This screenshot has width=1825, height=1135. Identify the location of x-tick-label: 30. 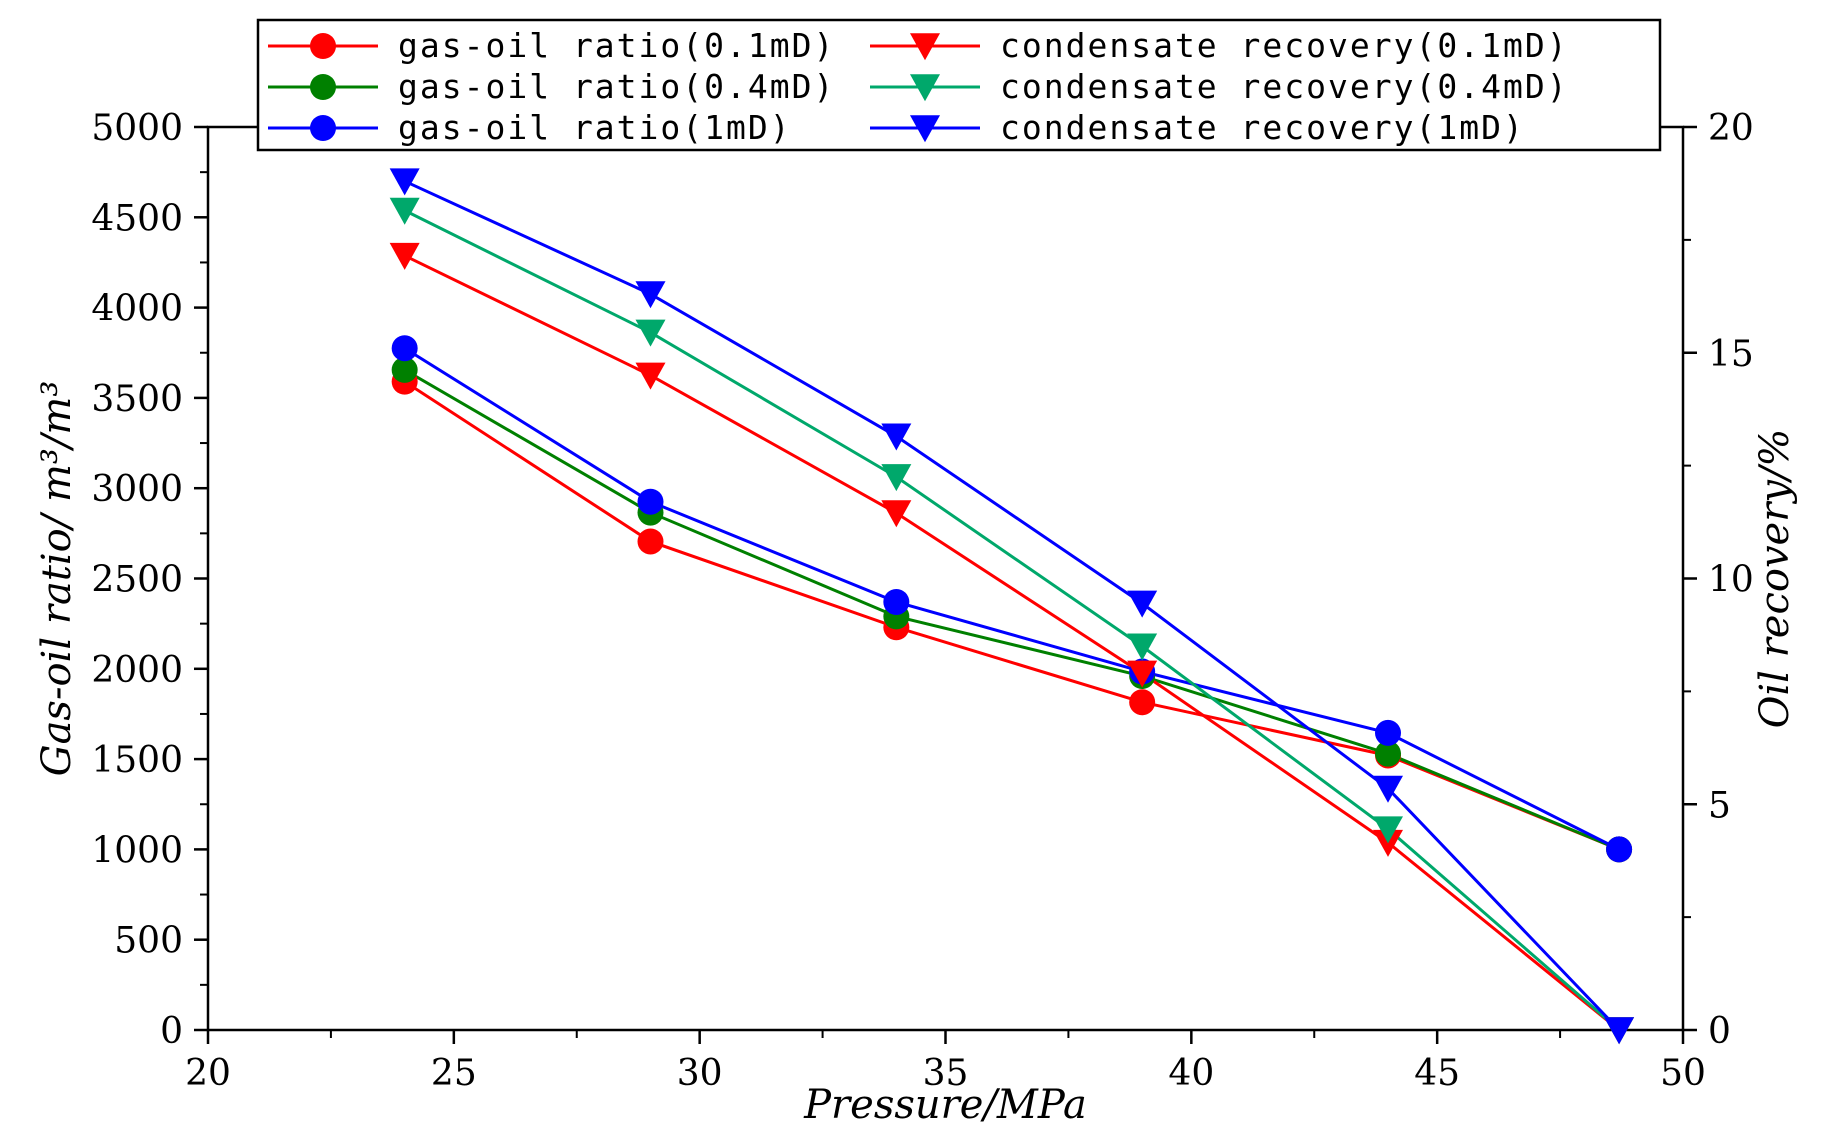
(700, 1073).